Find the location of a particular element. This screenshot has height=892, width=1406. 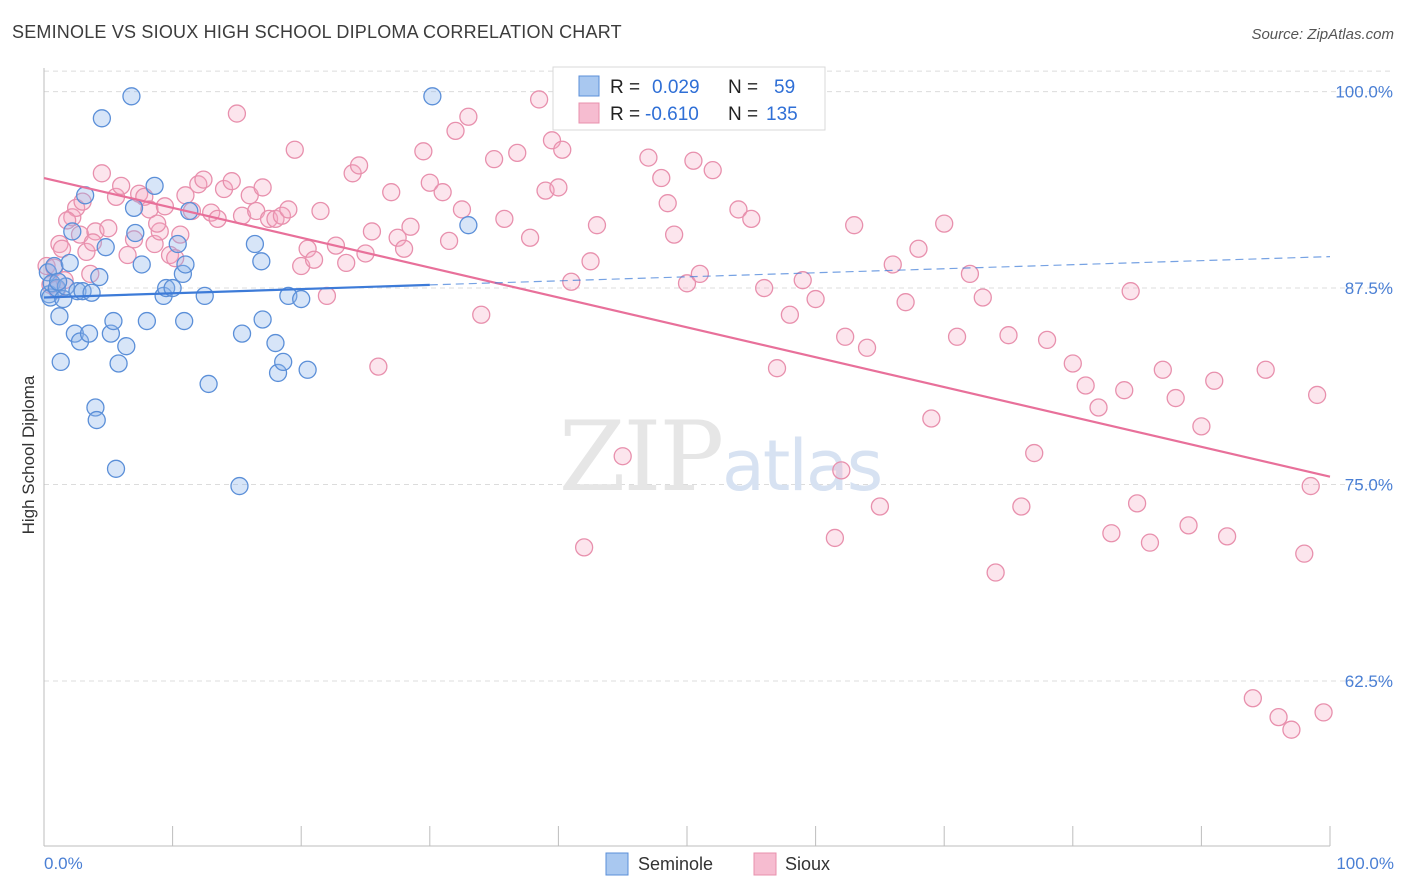

seminole-swatch is located at coordinates (617, 864).